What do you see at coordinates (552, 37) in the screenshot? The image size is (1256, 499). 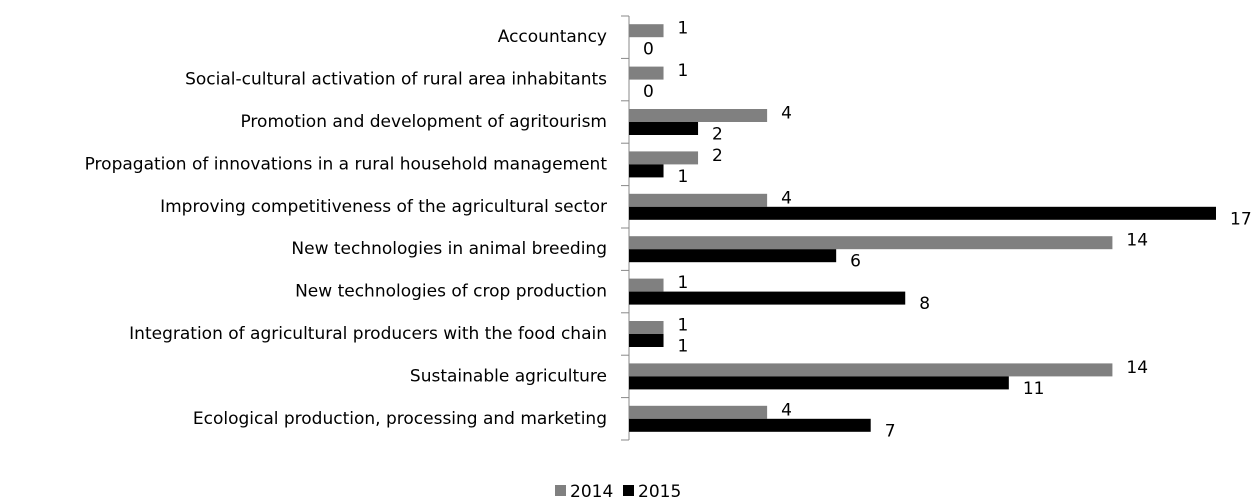 I see `category-label: Accountancy` at bounding box center [552, 37].